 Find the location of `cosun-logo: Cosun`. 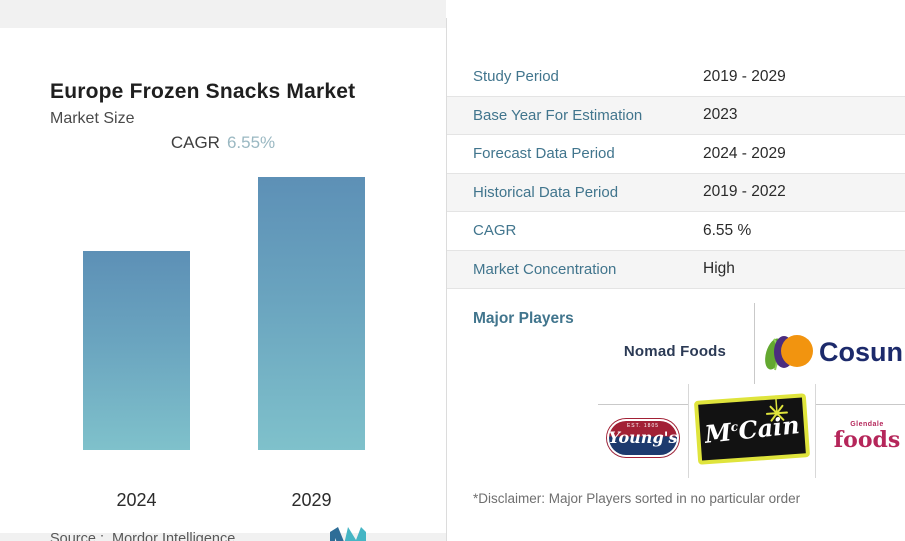

cosun-logo: Cosun is located at coordinates (833, 353).